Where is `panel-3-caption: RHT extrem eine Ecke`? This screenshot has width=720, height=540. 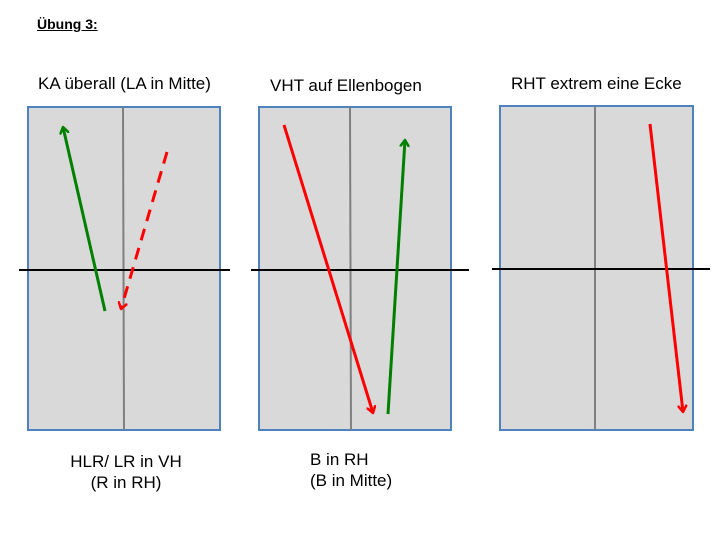 panel-3-caption: RHT extrem eine Ecke is located at coordinates (596, 83).